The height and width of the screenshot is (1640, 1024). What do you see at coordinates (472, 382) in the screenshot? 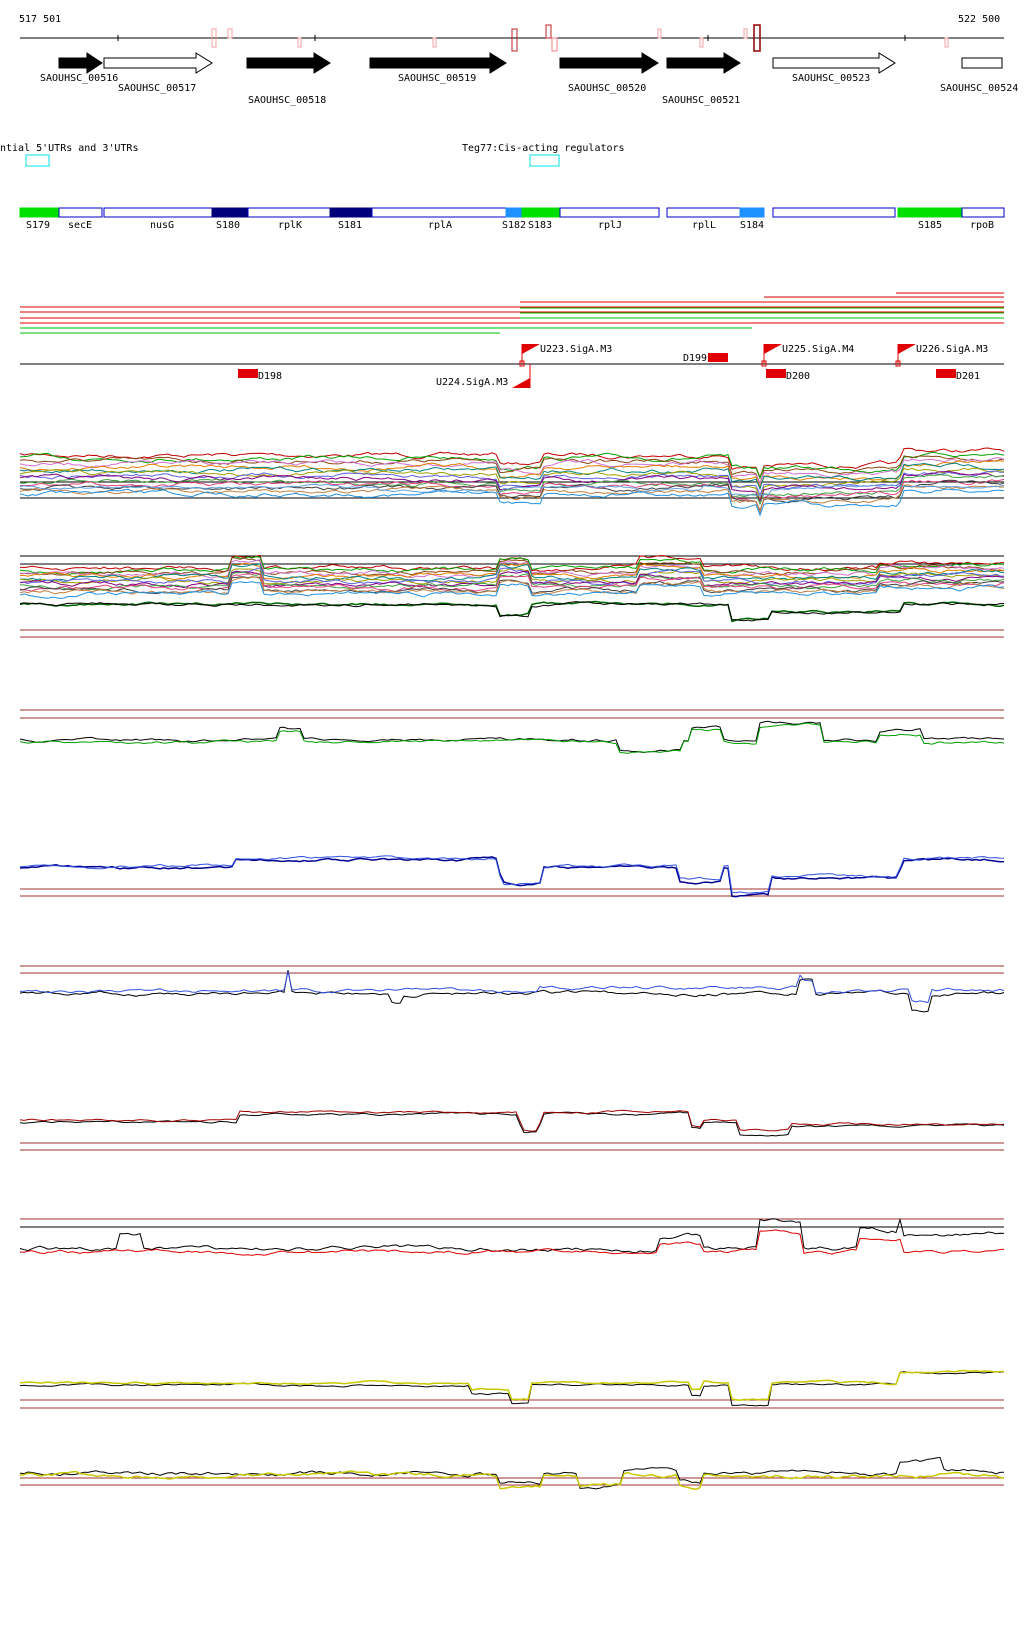
I see `promoter-label: U224.SigA.M3` at bounding box center [472, 382].